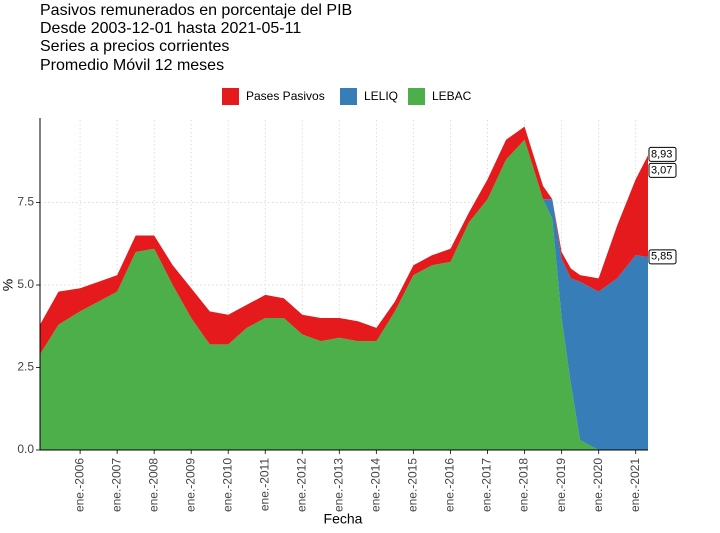 The width and height of the screenshot is (720, 533). I want to click on chart-subtitle: Promedio Móvil 12 meses, so click(132, 65).